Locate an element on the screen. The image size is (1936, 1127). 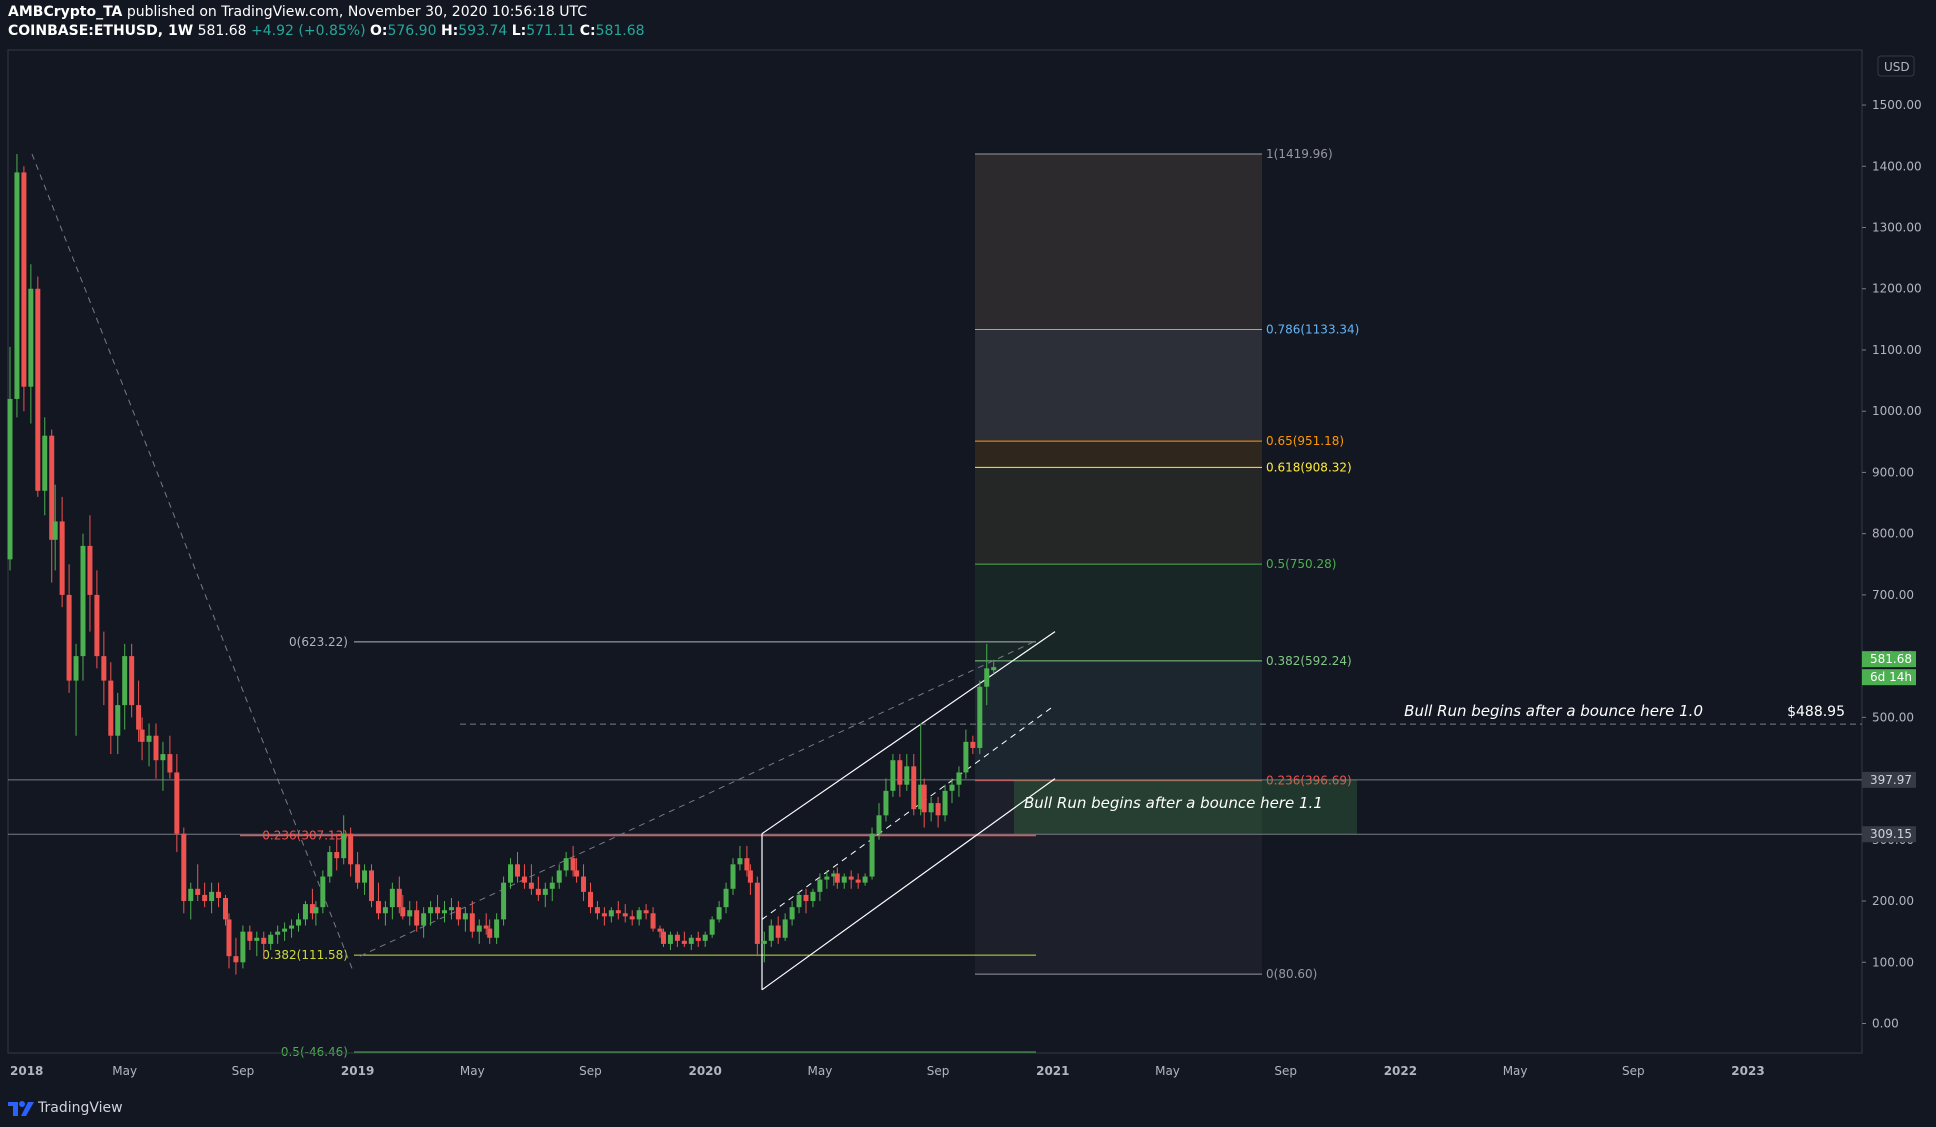
bull-run-zone is located at coordinates (1185, 807).